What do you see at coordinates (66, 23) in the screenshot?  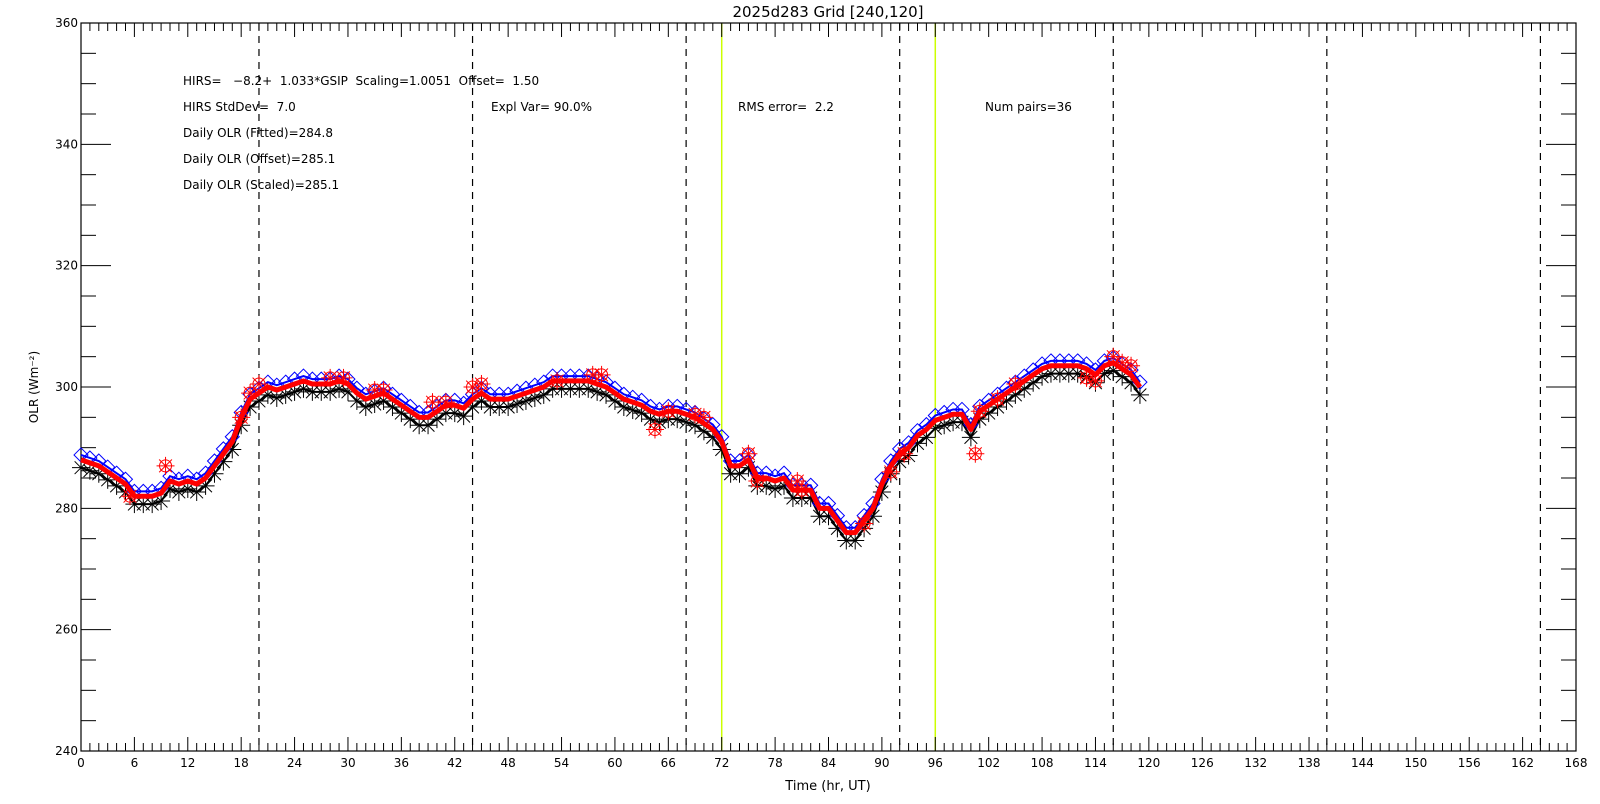 I see `y-tick-label: 360` at bounding box center [66, 23].